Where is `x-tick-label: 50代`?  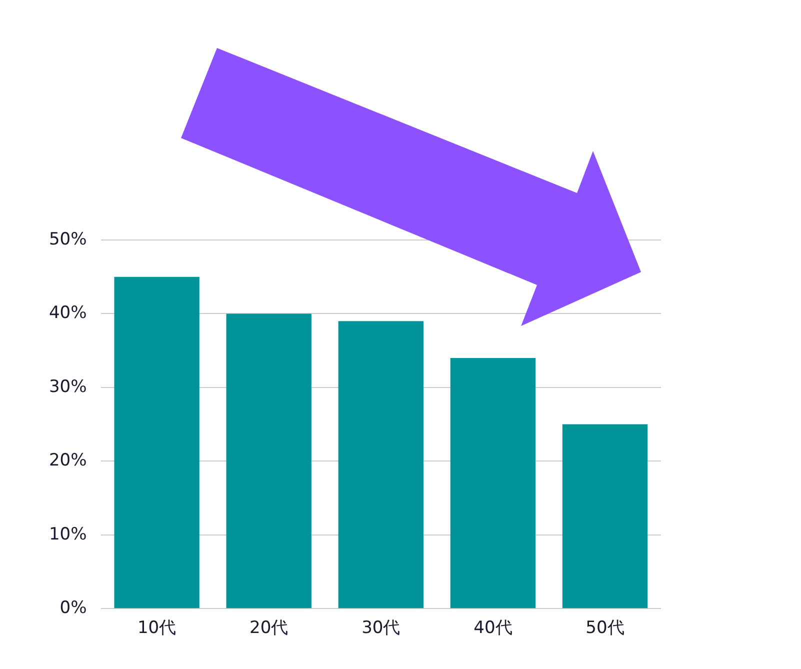
x-tick-label: 50代 is located at coordinates (605, 628).